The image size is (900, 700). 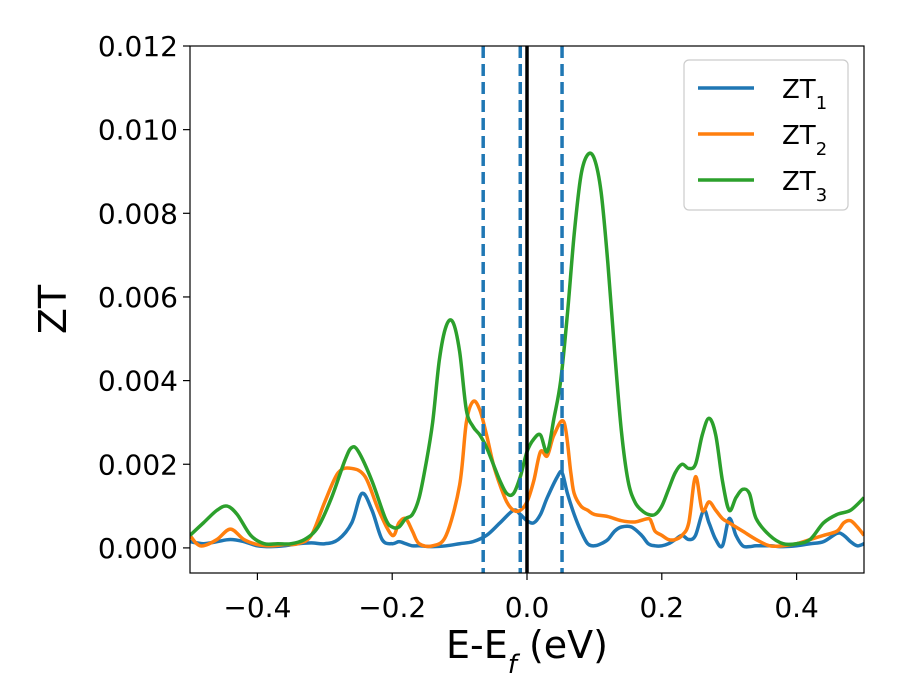 I want to click on x-tick-label: −0.4, so click(x=257, y=607).